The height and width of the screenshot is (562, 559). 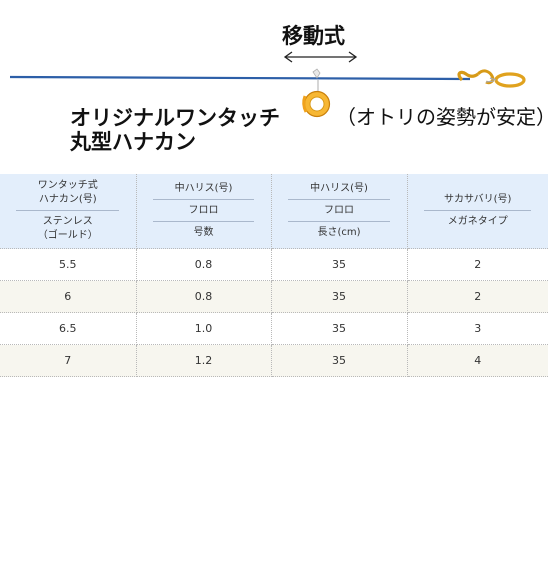 I want to click on header-harisu-length: 中ハリス(号) フロロ 長さ(cm), so click(x=339, y=211).